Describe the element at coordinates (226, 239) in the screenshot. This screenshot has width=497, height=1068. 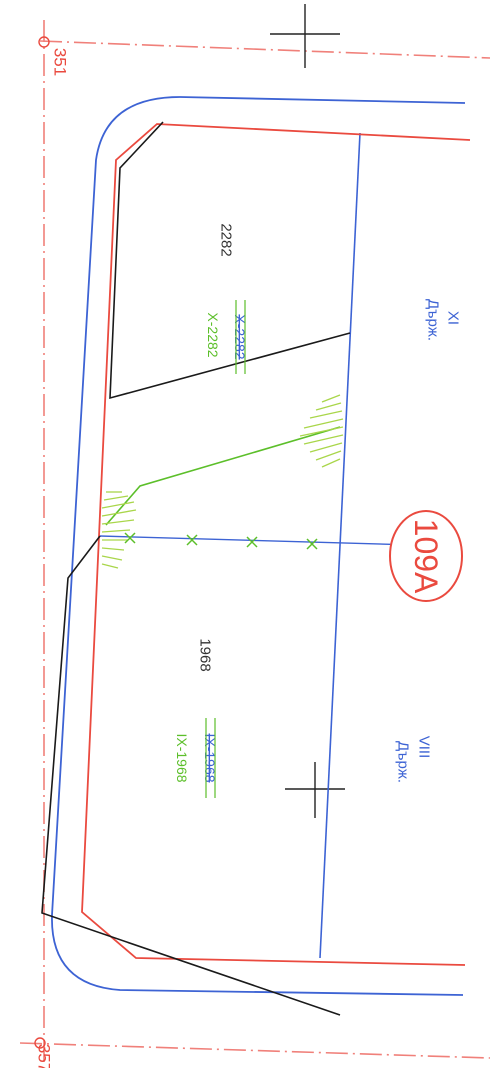
I see `parcel-2282-number: 2282` at that location.